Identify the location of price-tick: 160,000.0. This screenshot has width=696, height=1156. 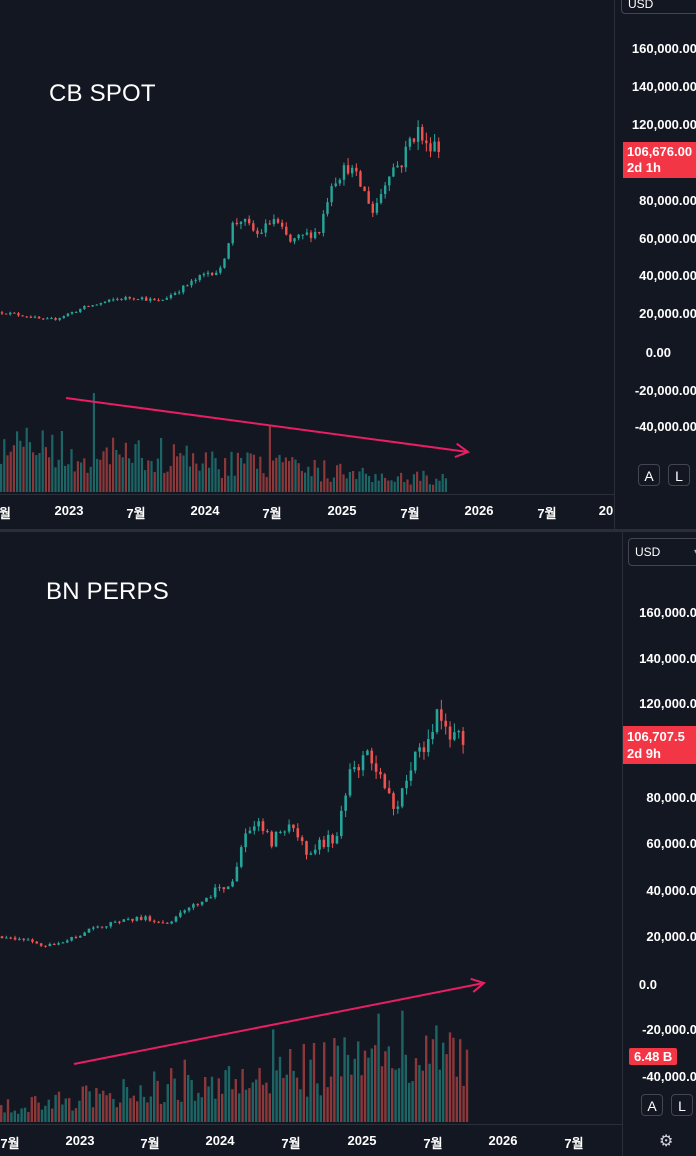
(667, 612).